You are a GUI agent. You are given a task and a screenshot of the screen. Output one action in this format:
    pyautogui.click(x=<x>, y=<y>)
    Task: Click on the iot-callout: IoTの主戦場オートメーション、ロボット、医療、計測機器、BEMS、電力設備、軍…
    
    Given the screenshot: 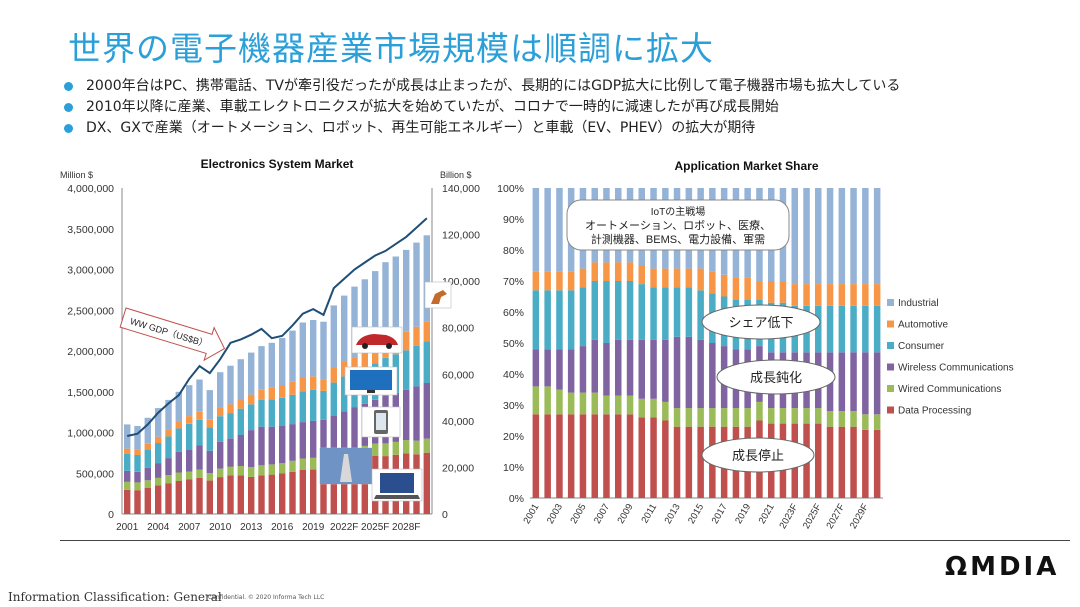 What is the action you would take?
    pyautogui.click(x=678, y=225)
    